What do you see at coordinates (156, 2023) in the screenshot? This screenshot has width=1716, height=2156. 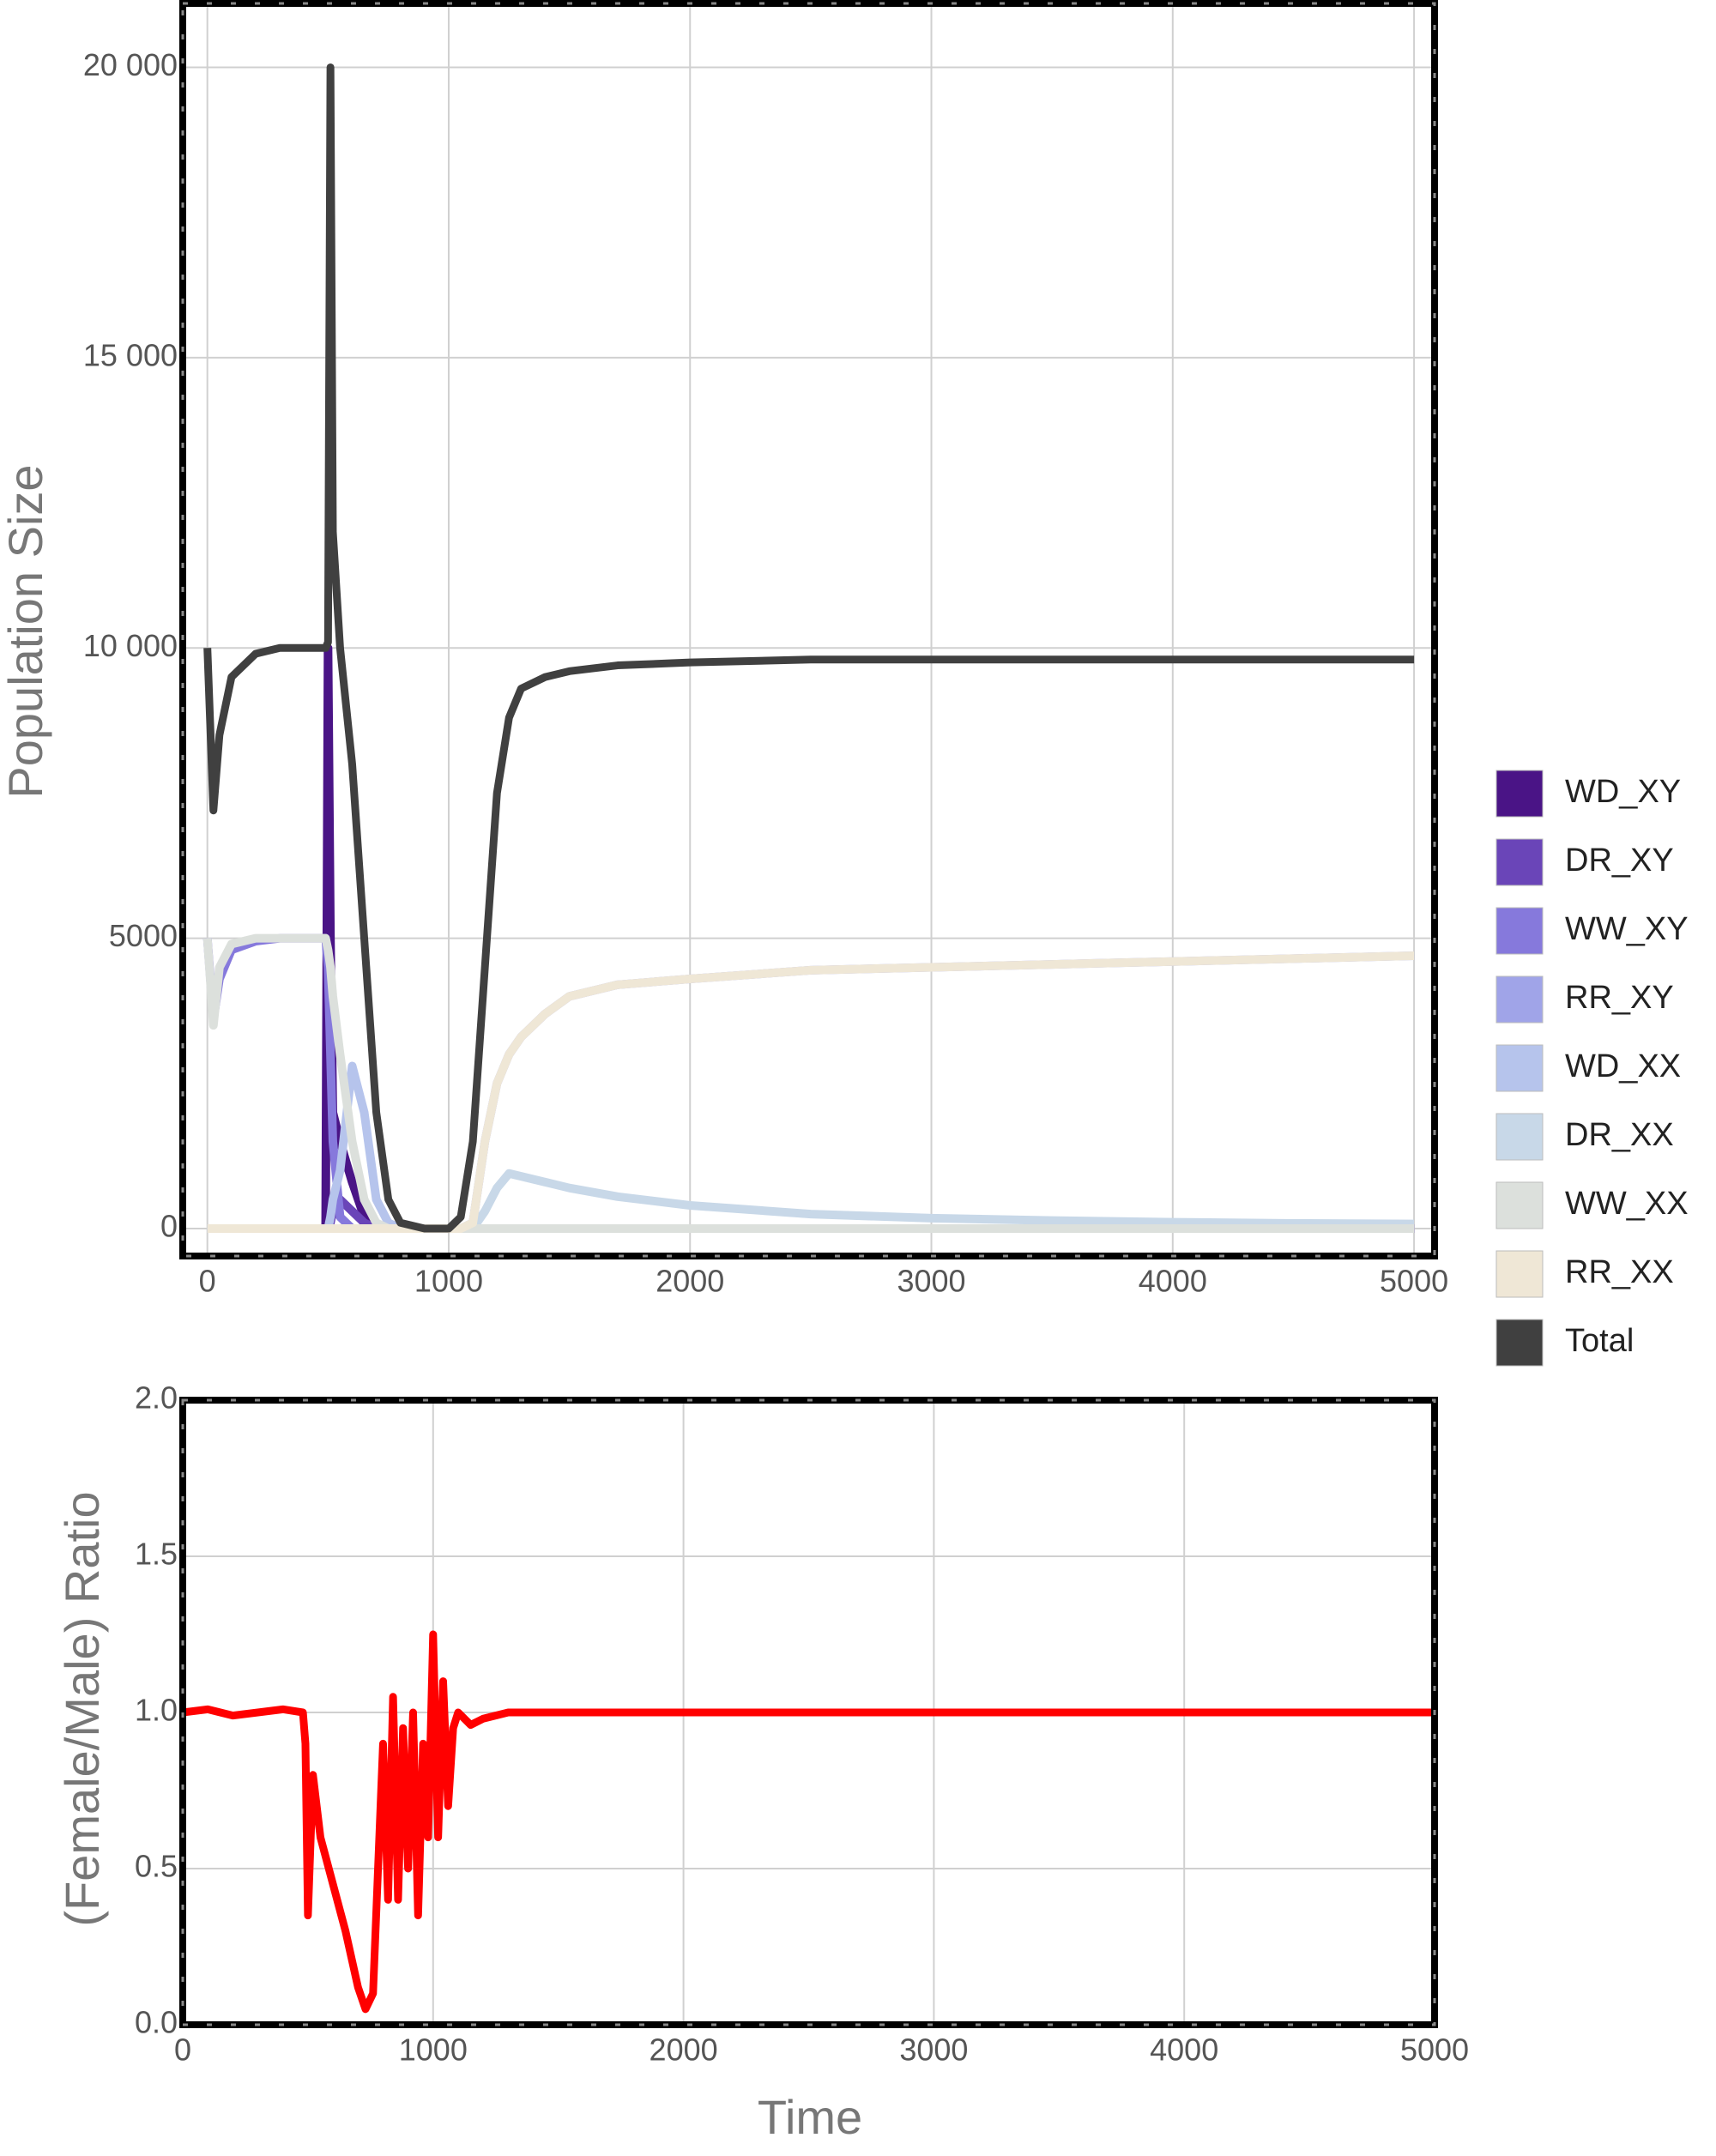 I see `y-tick-label: 0.0` at bounding box center [156, 2023].